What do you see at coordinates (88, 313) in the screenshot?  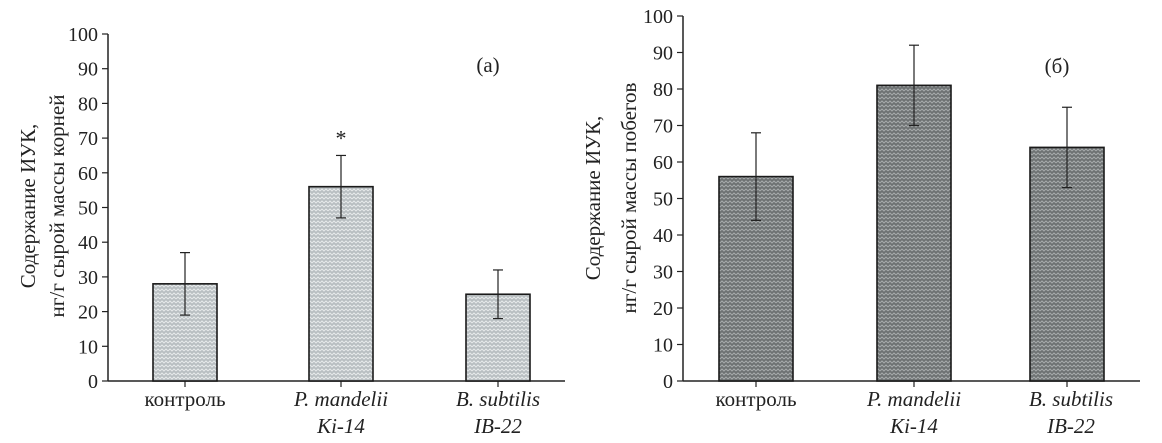 I see `pa-y-tick-label: 20` at bounding box center [88, 313].